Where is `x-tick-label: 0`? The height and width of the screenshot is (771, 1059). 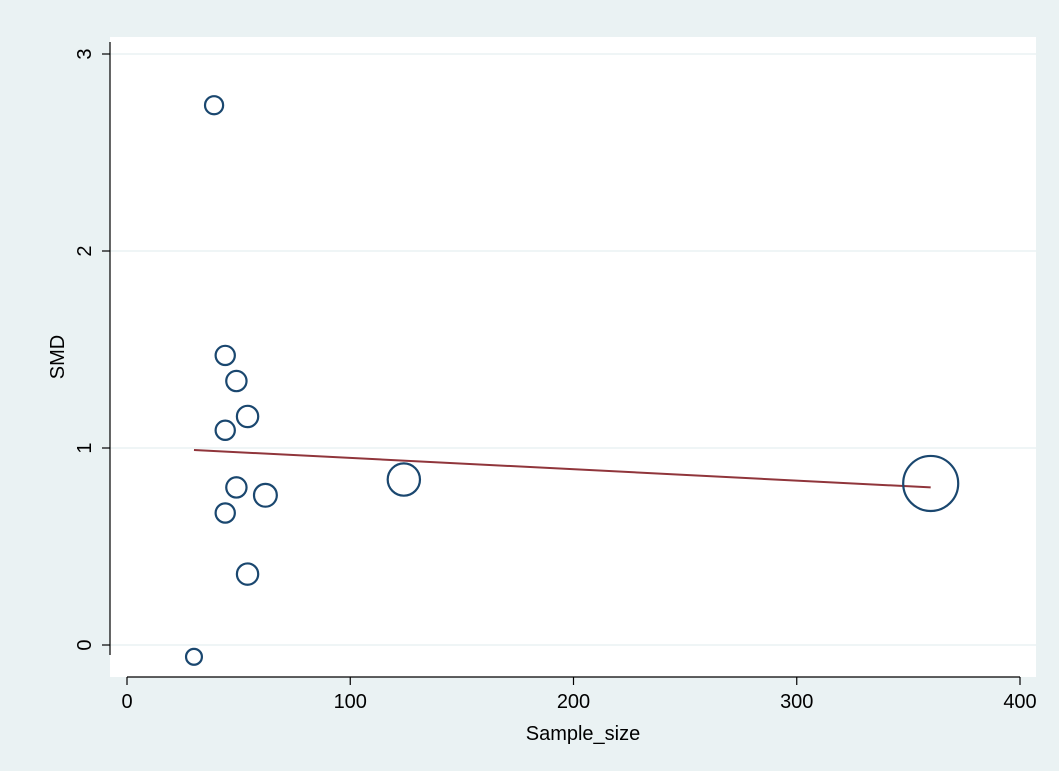
x-tick-label: 0 is located at coordinates (126, 702).